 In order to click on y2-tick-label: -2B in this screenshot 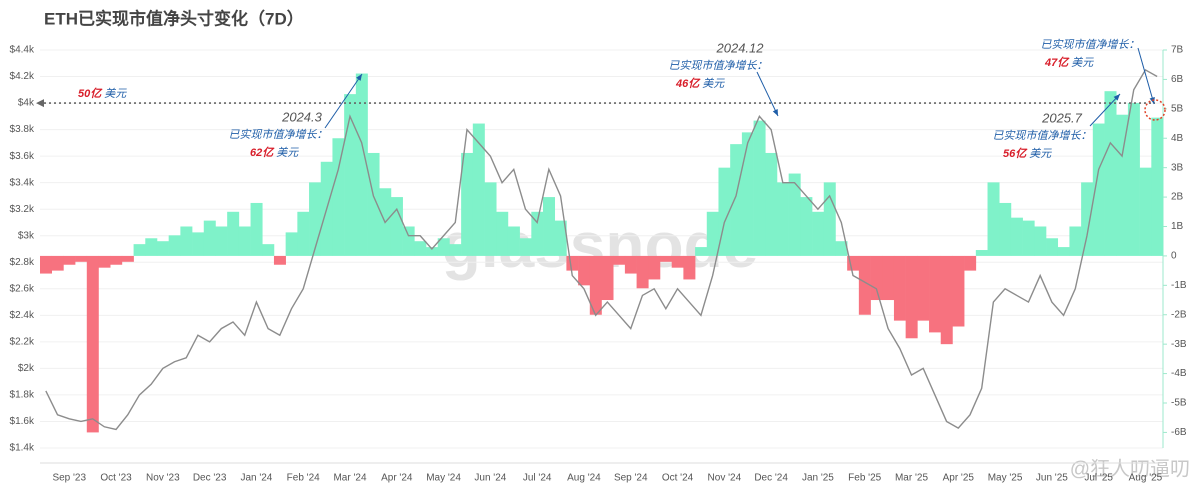, I will do `click(1179, 314)`.